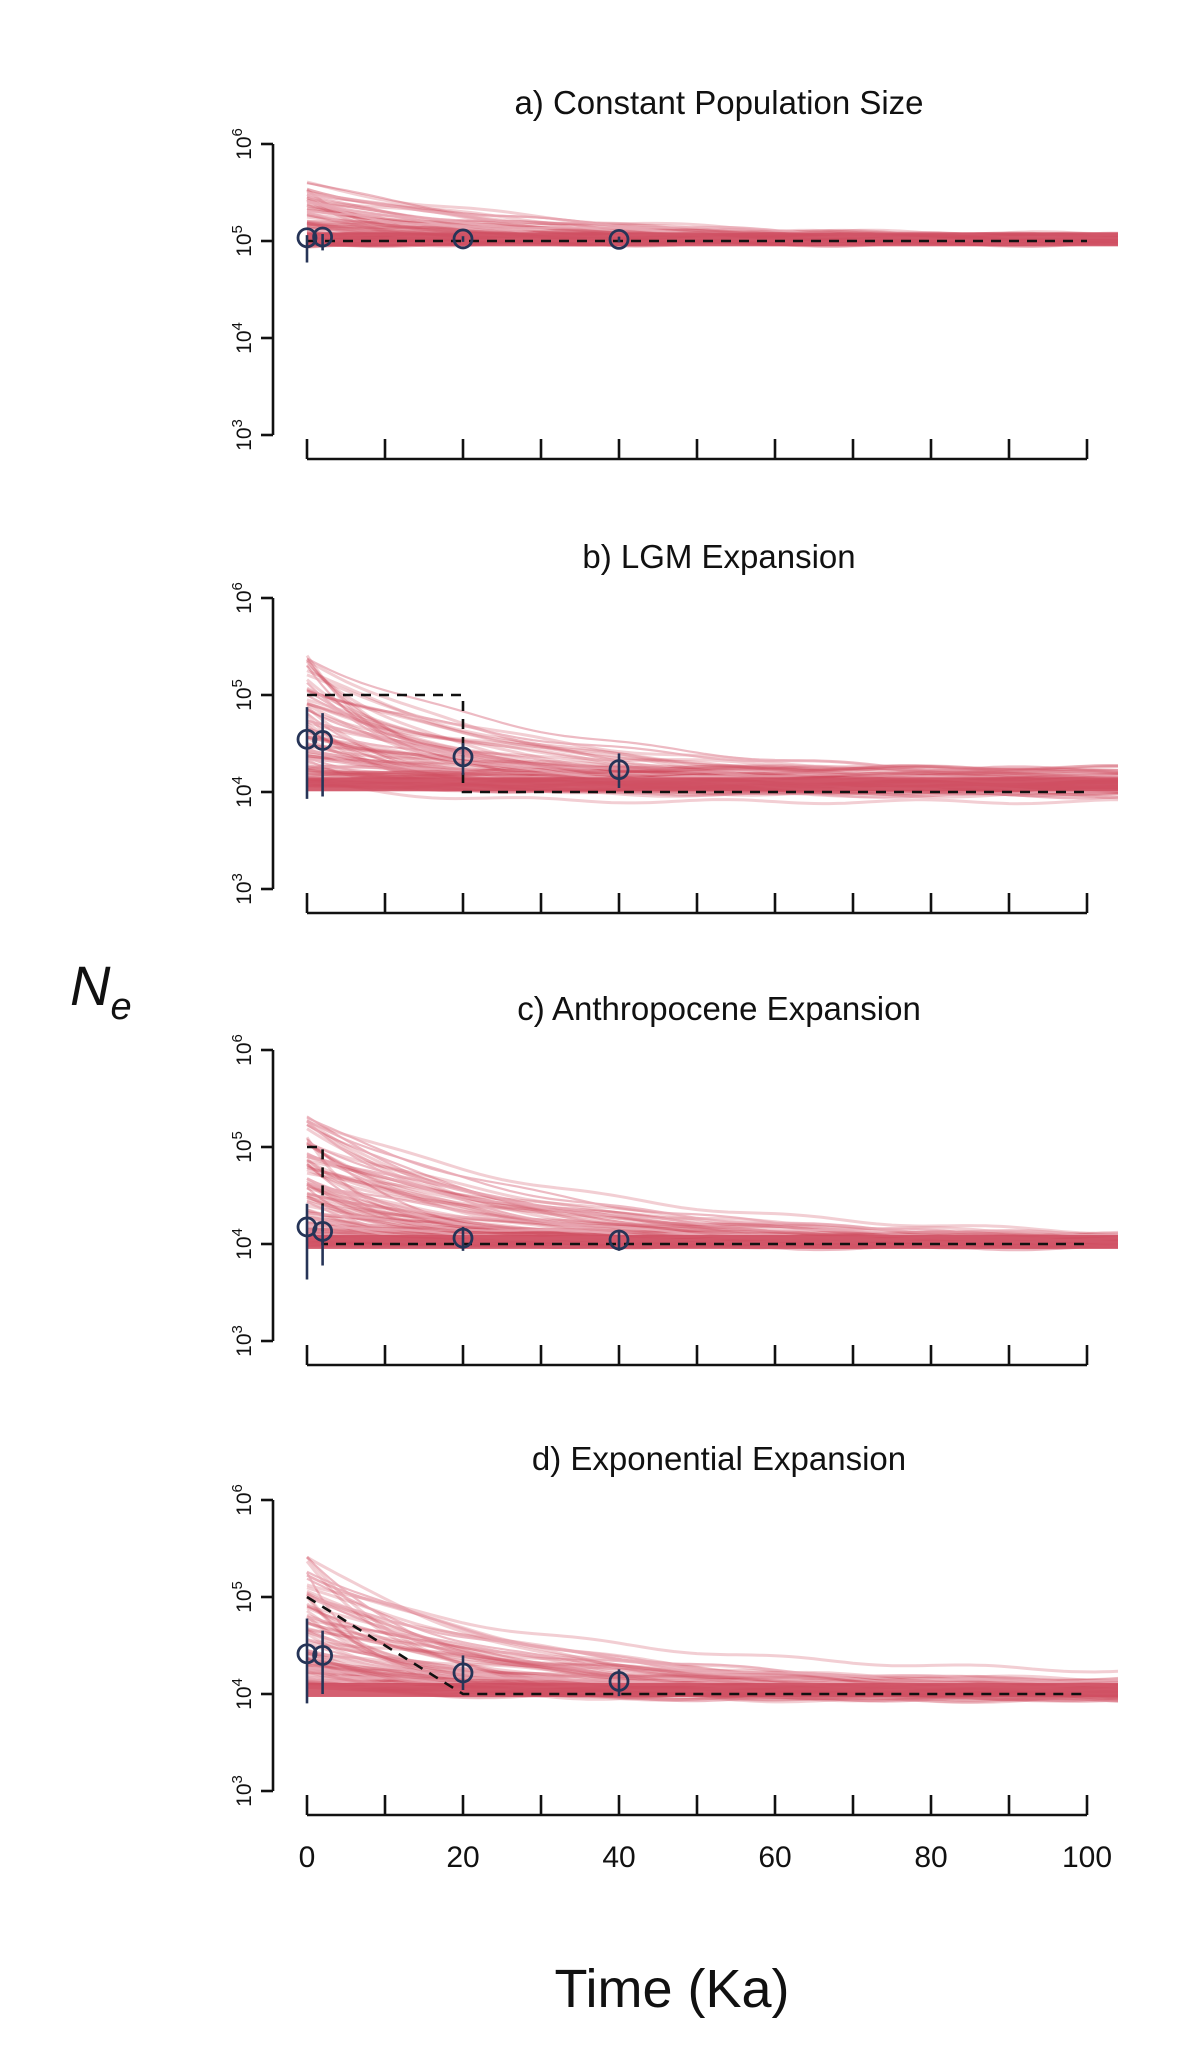  What do you see at coordinates (930, 1857) in the screenshot?
I see `x-tick-label: 80` at bounding box center [930, 1857].